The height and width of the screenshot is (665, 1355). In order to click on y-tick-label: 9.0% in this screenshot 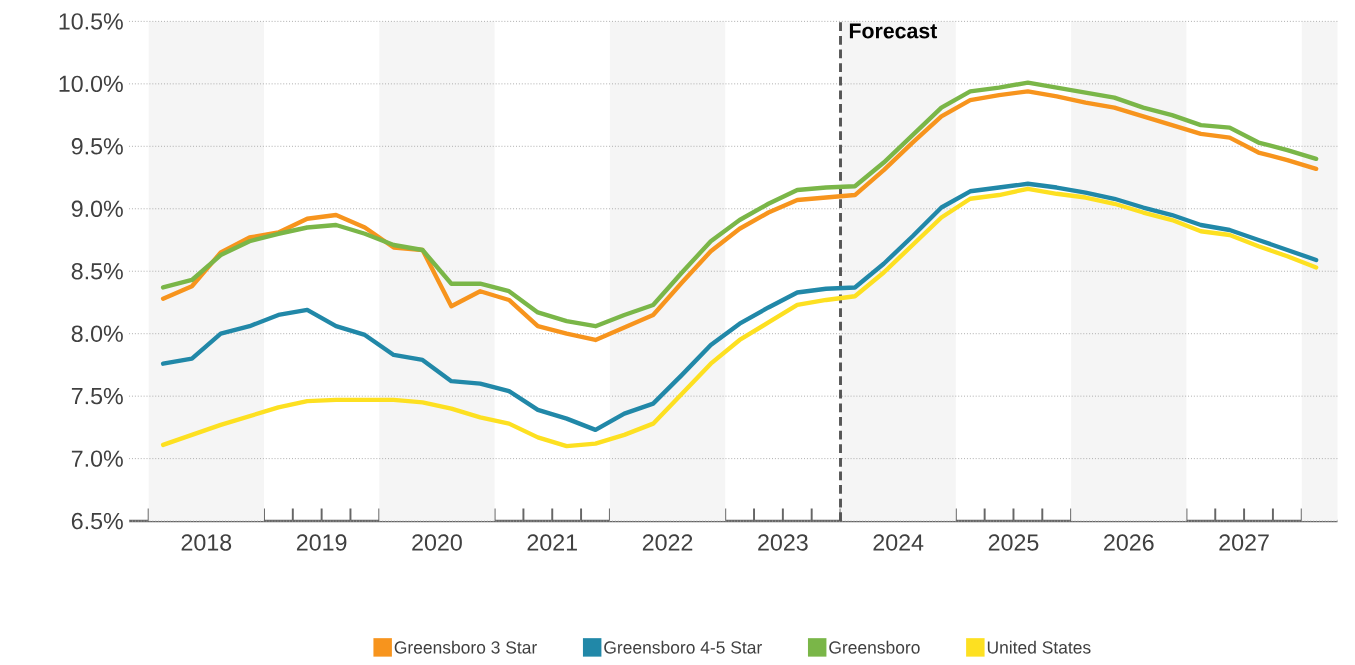, I will do `click(97, 209)`.